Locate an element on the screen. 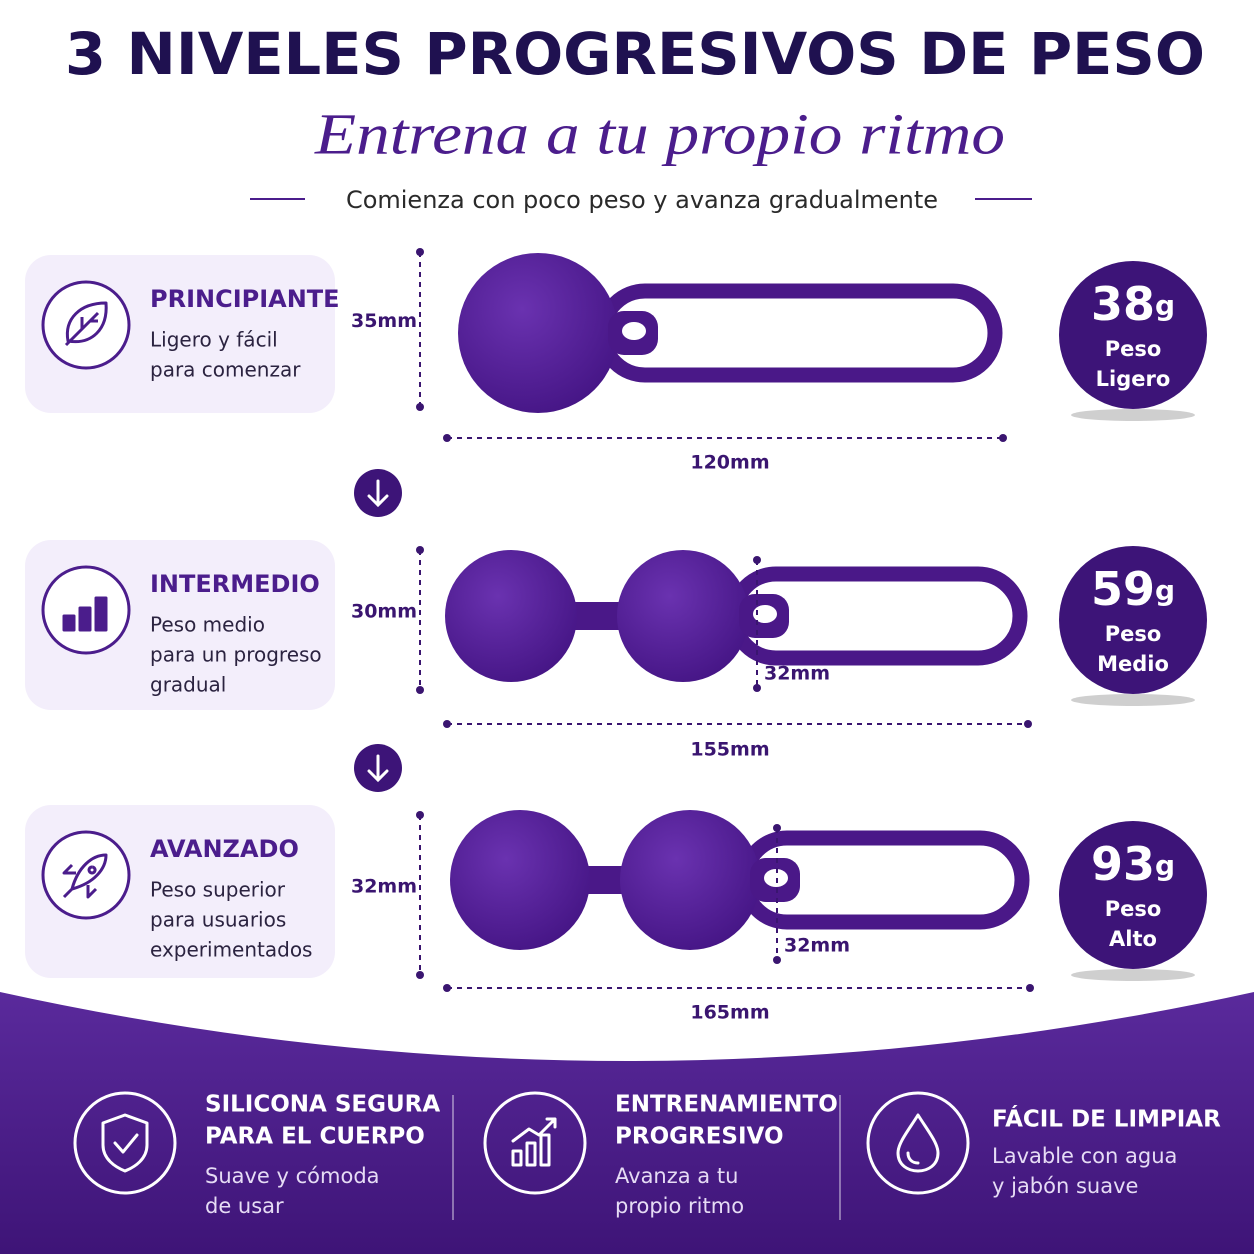 The image size is (1254, 1254). level-description: para un progreso is located at coordinates (236, 655).